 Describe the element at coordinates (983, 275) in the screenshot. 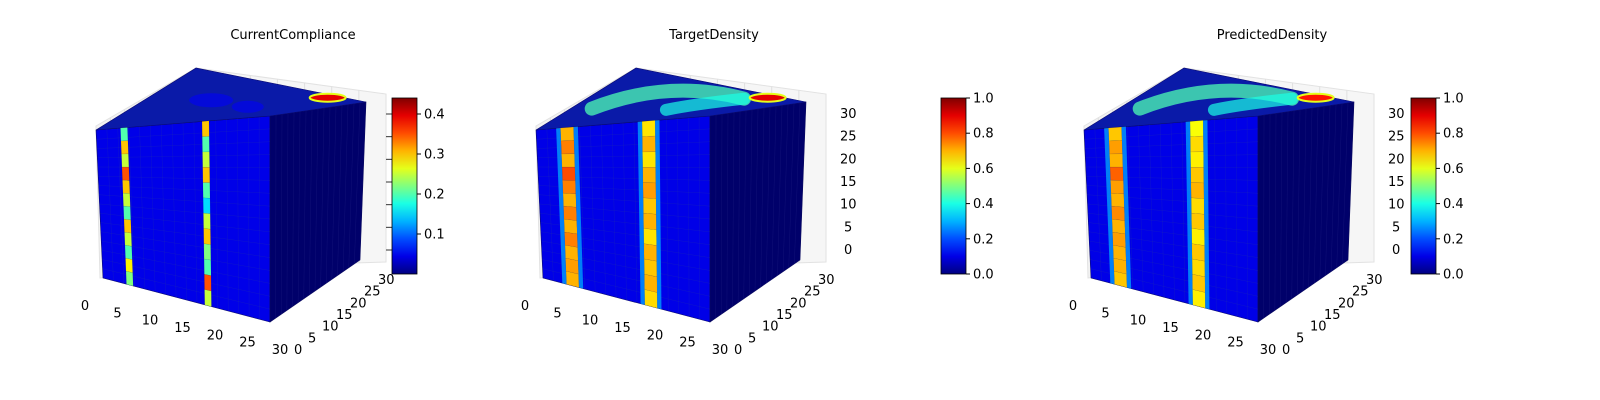

I see `colorbar-tick-label: 0.0` at that location.